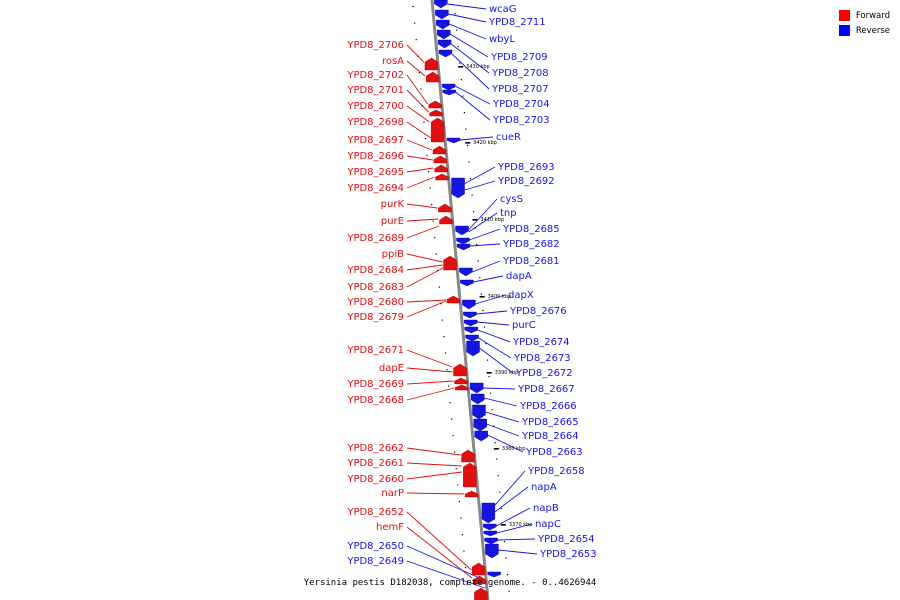  I want to click on forward-gene-label: YPD8_2697, so click(375, 140).